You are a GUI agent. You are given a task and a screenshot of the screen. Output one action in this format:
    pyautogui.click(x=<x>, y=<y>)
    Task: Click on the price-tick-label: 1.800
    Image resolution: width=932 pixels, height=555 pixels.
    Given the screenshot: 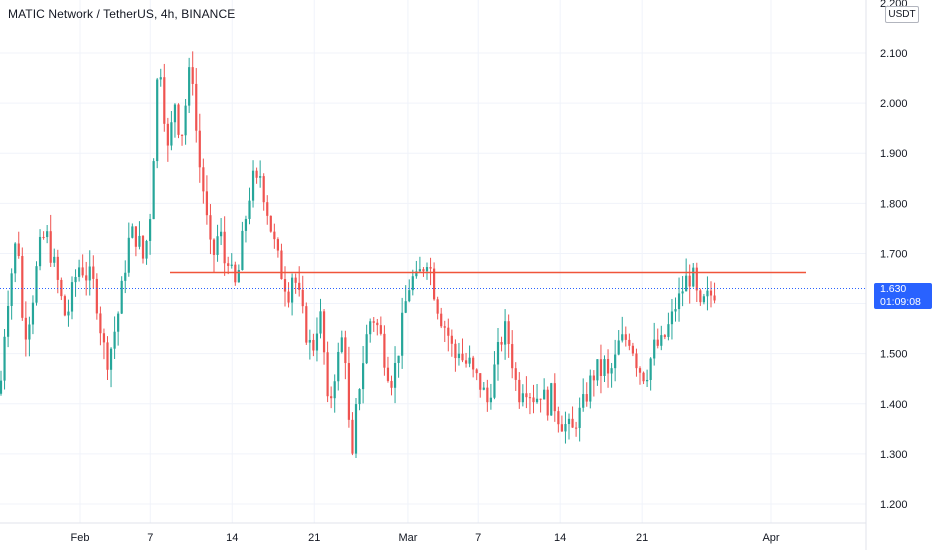 What is the action you would take?
    pyautogui.click(x=894, y=204)
    